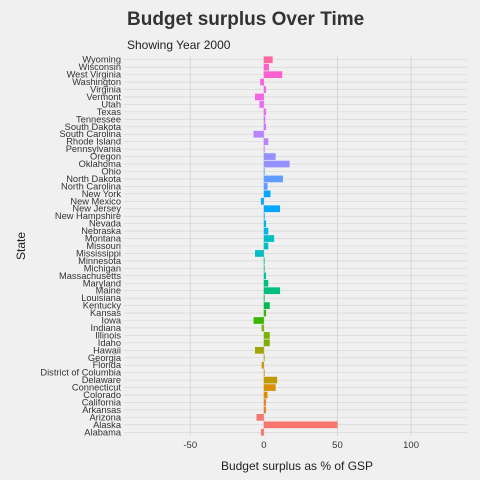  I want to click on y-tick-label: South Dakota, so click(93, 127).